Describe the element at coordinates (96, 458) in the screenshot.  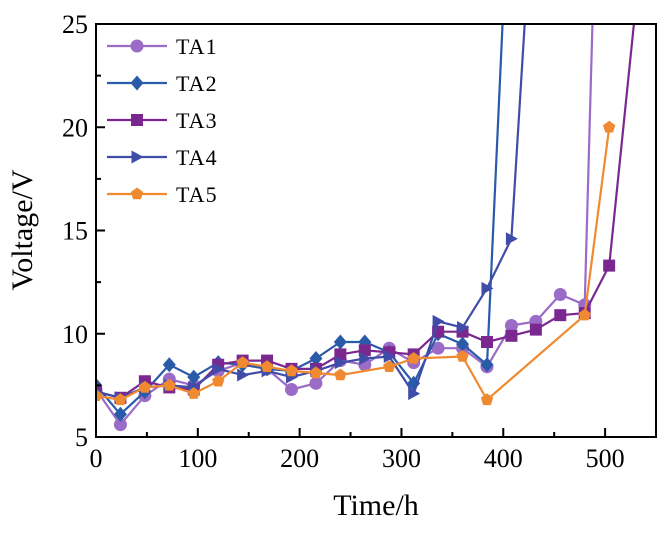
I see `x-tick-label: 0` at that location.